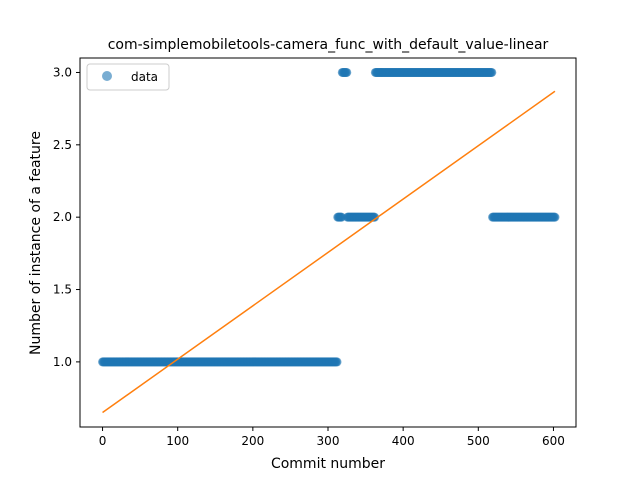  I want to click on legend-label-data: data, so click(144, 77).